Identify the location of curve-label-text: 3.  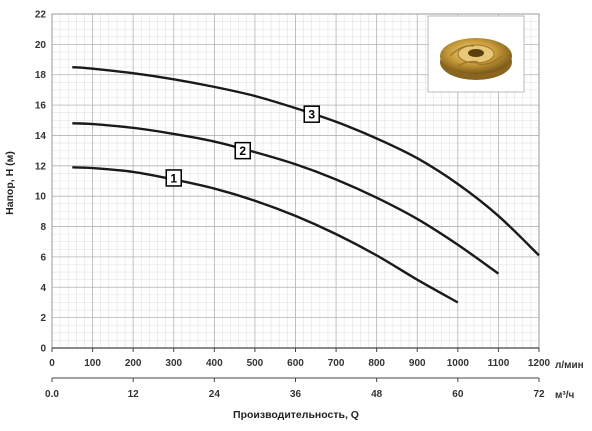
(311, 115).